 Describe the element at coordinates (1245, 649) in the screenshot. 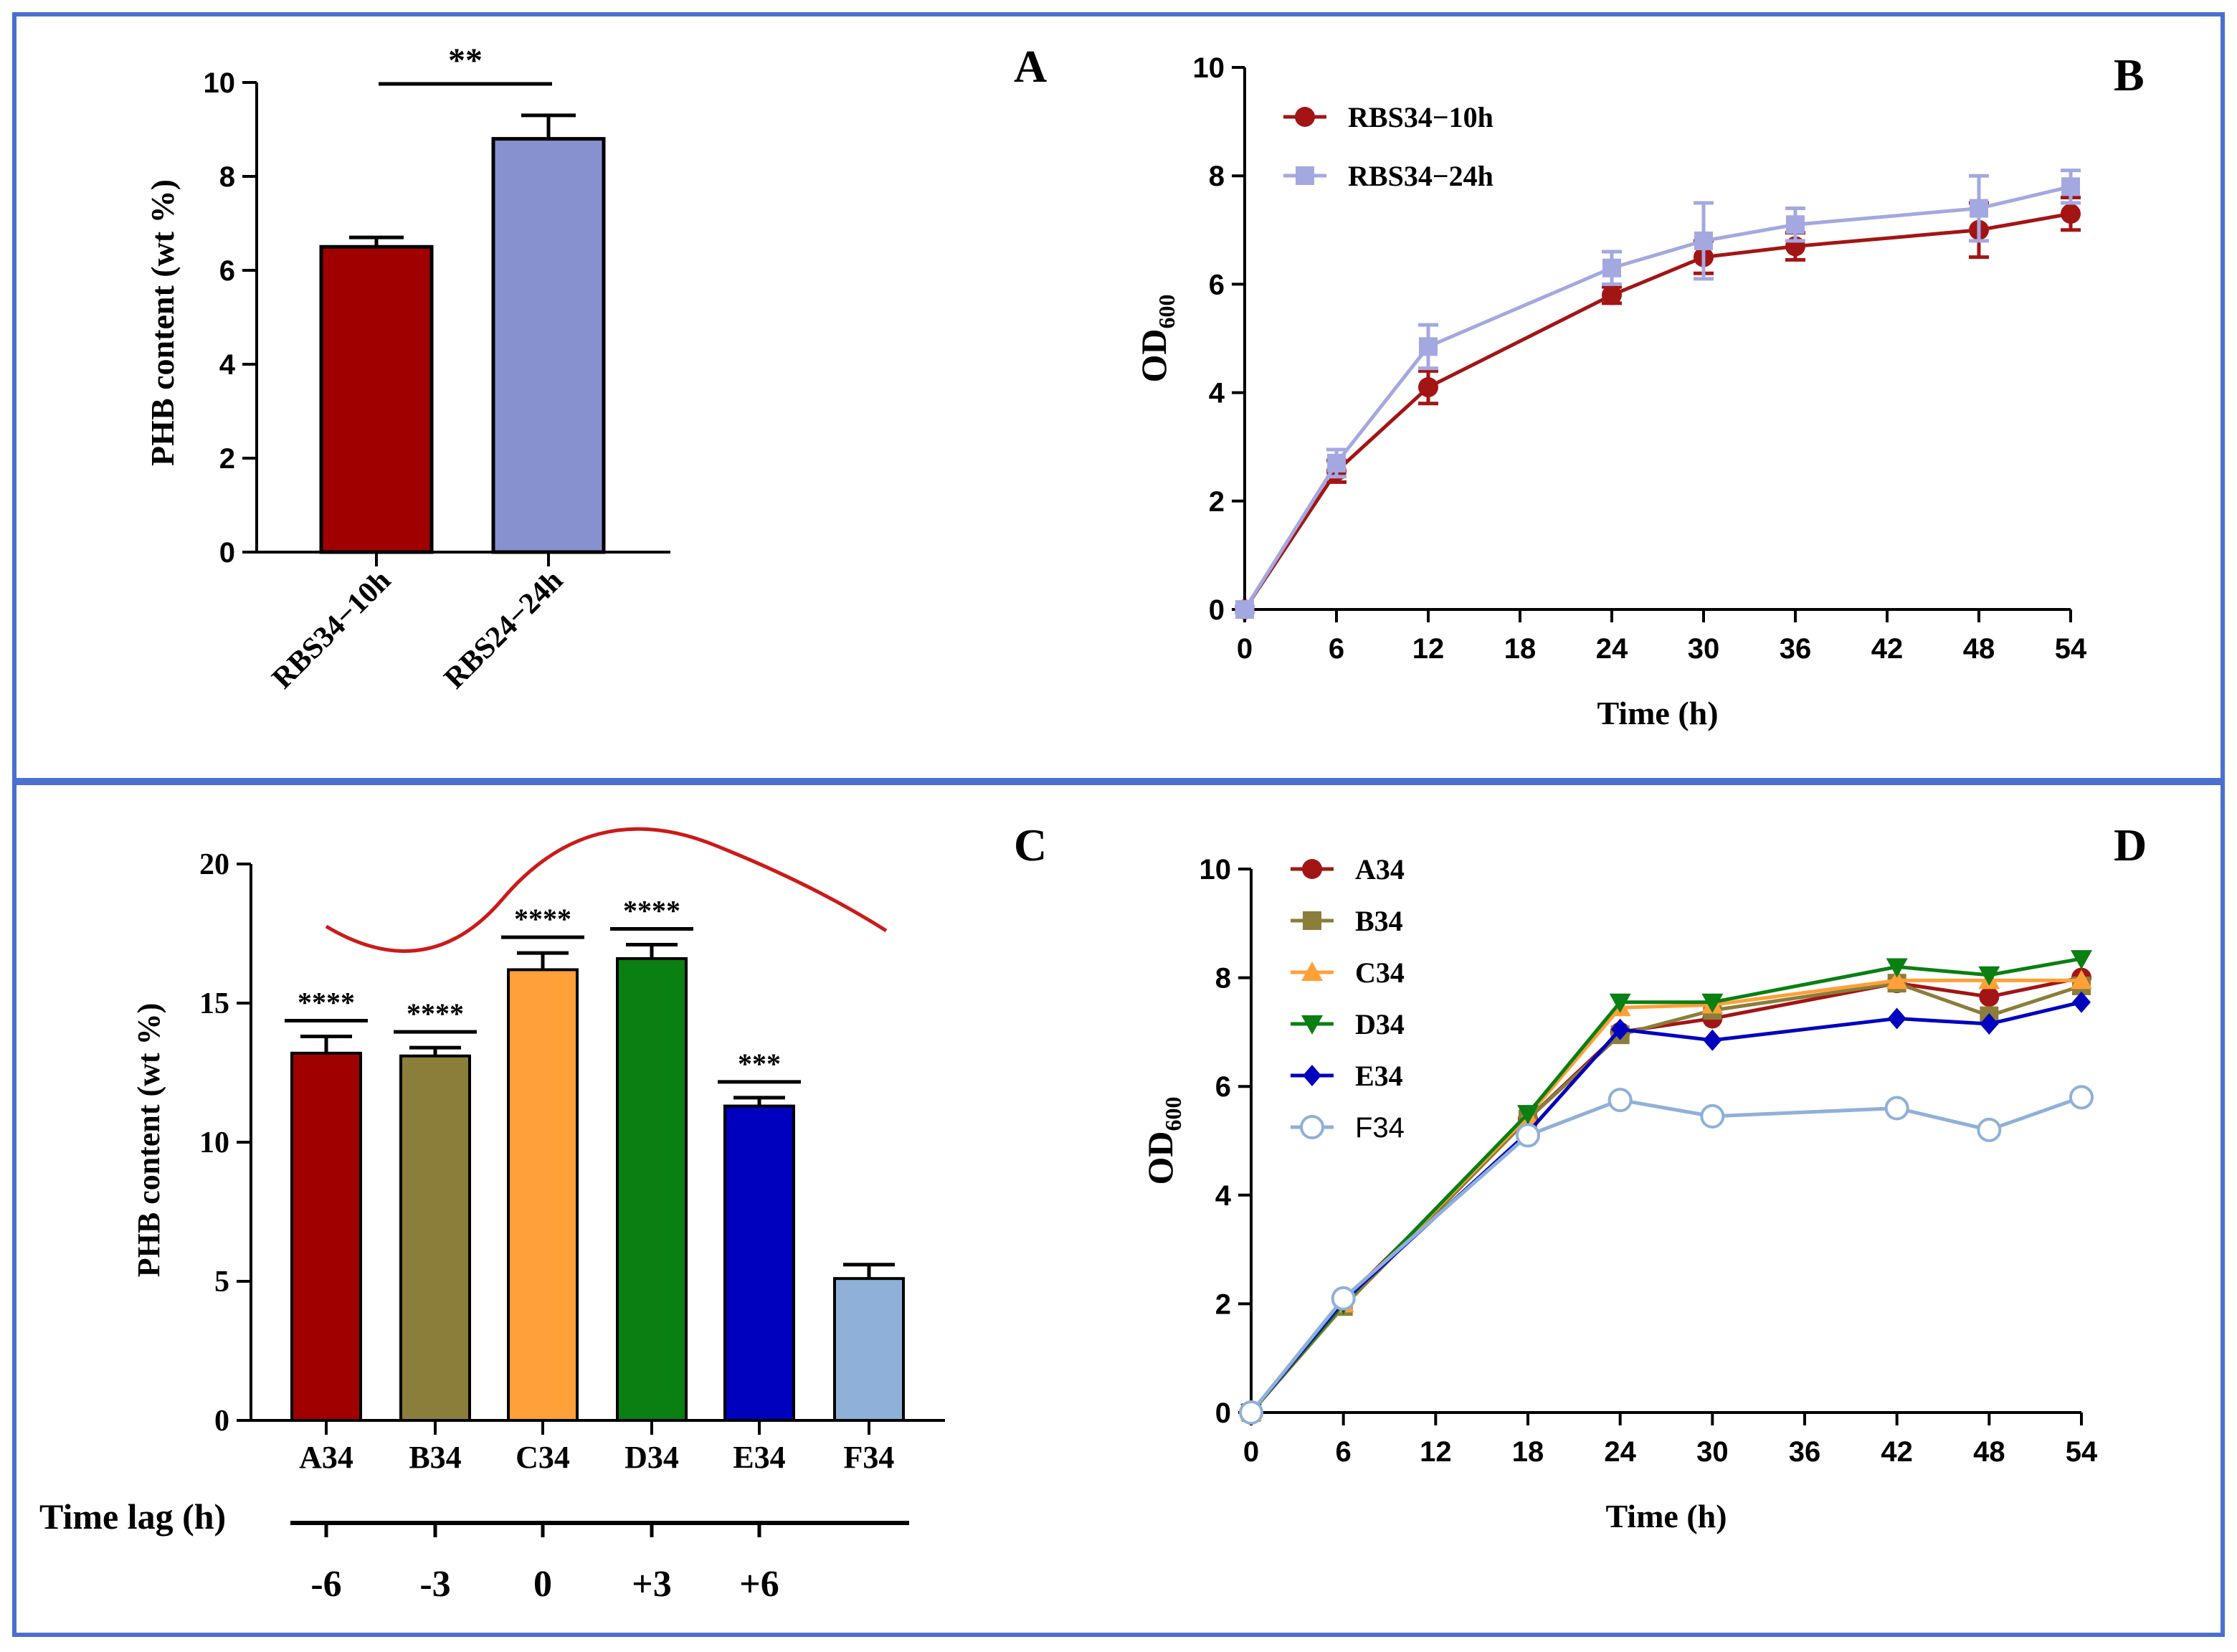

I see `x-tick-label-b: 0` at that location.